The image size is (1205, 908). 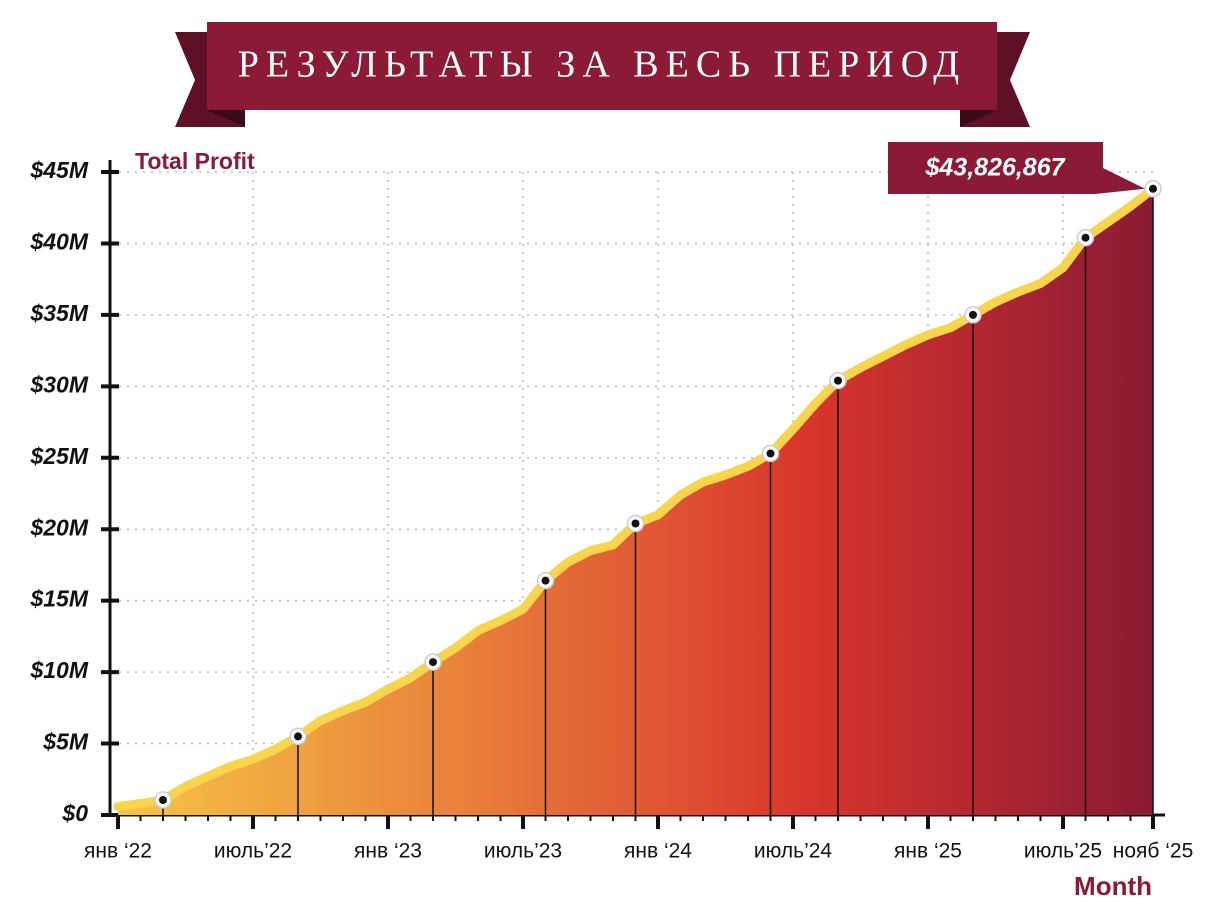 I want to click on chart-title: РЕЗУЛЬТАТЫ ЗА ВЕСЬ ПЕРИОД, so click(x=602, y=65).